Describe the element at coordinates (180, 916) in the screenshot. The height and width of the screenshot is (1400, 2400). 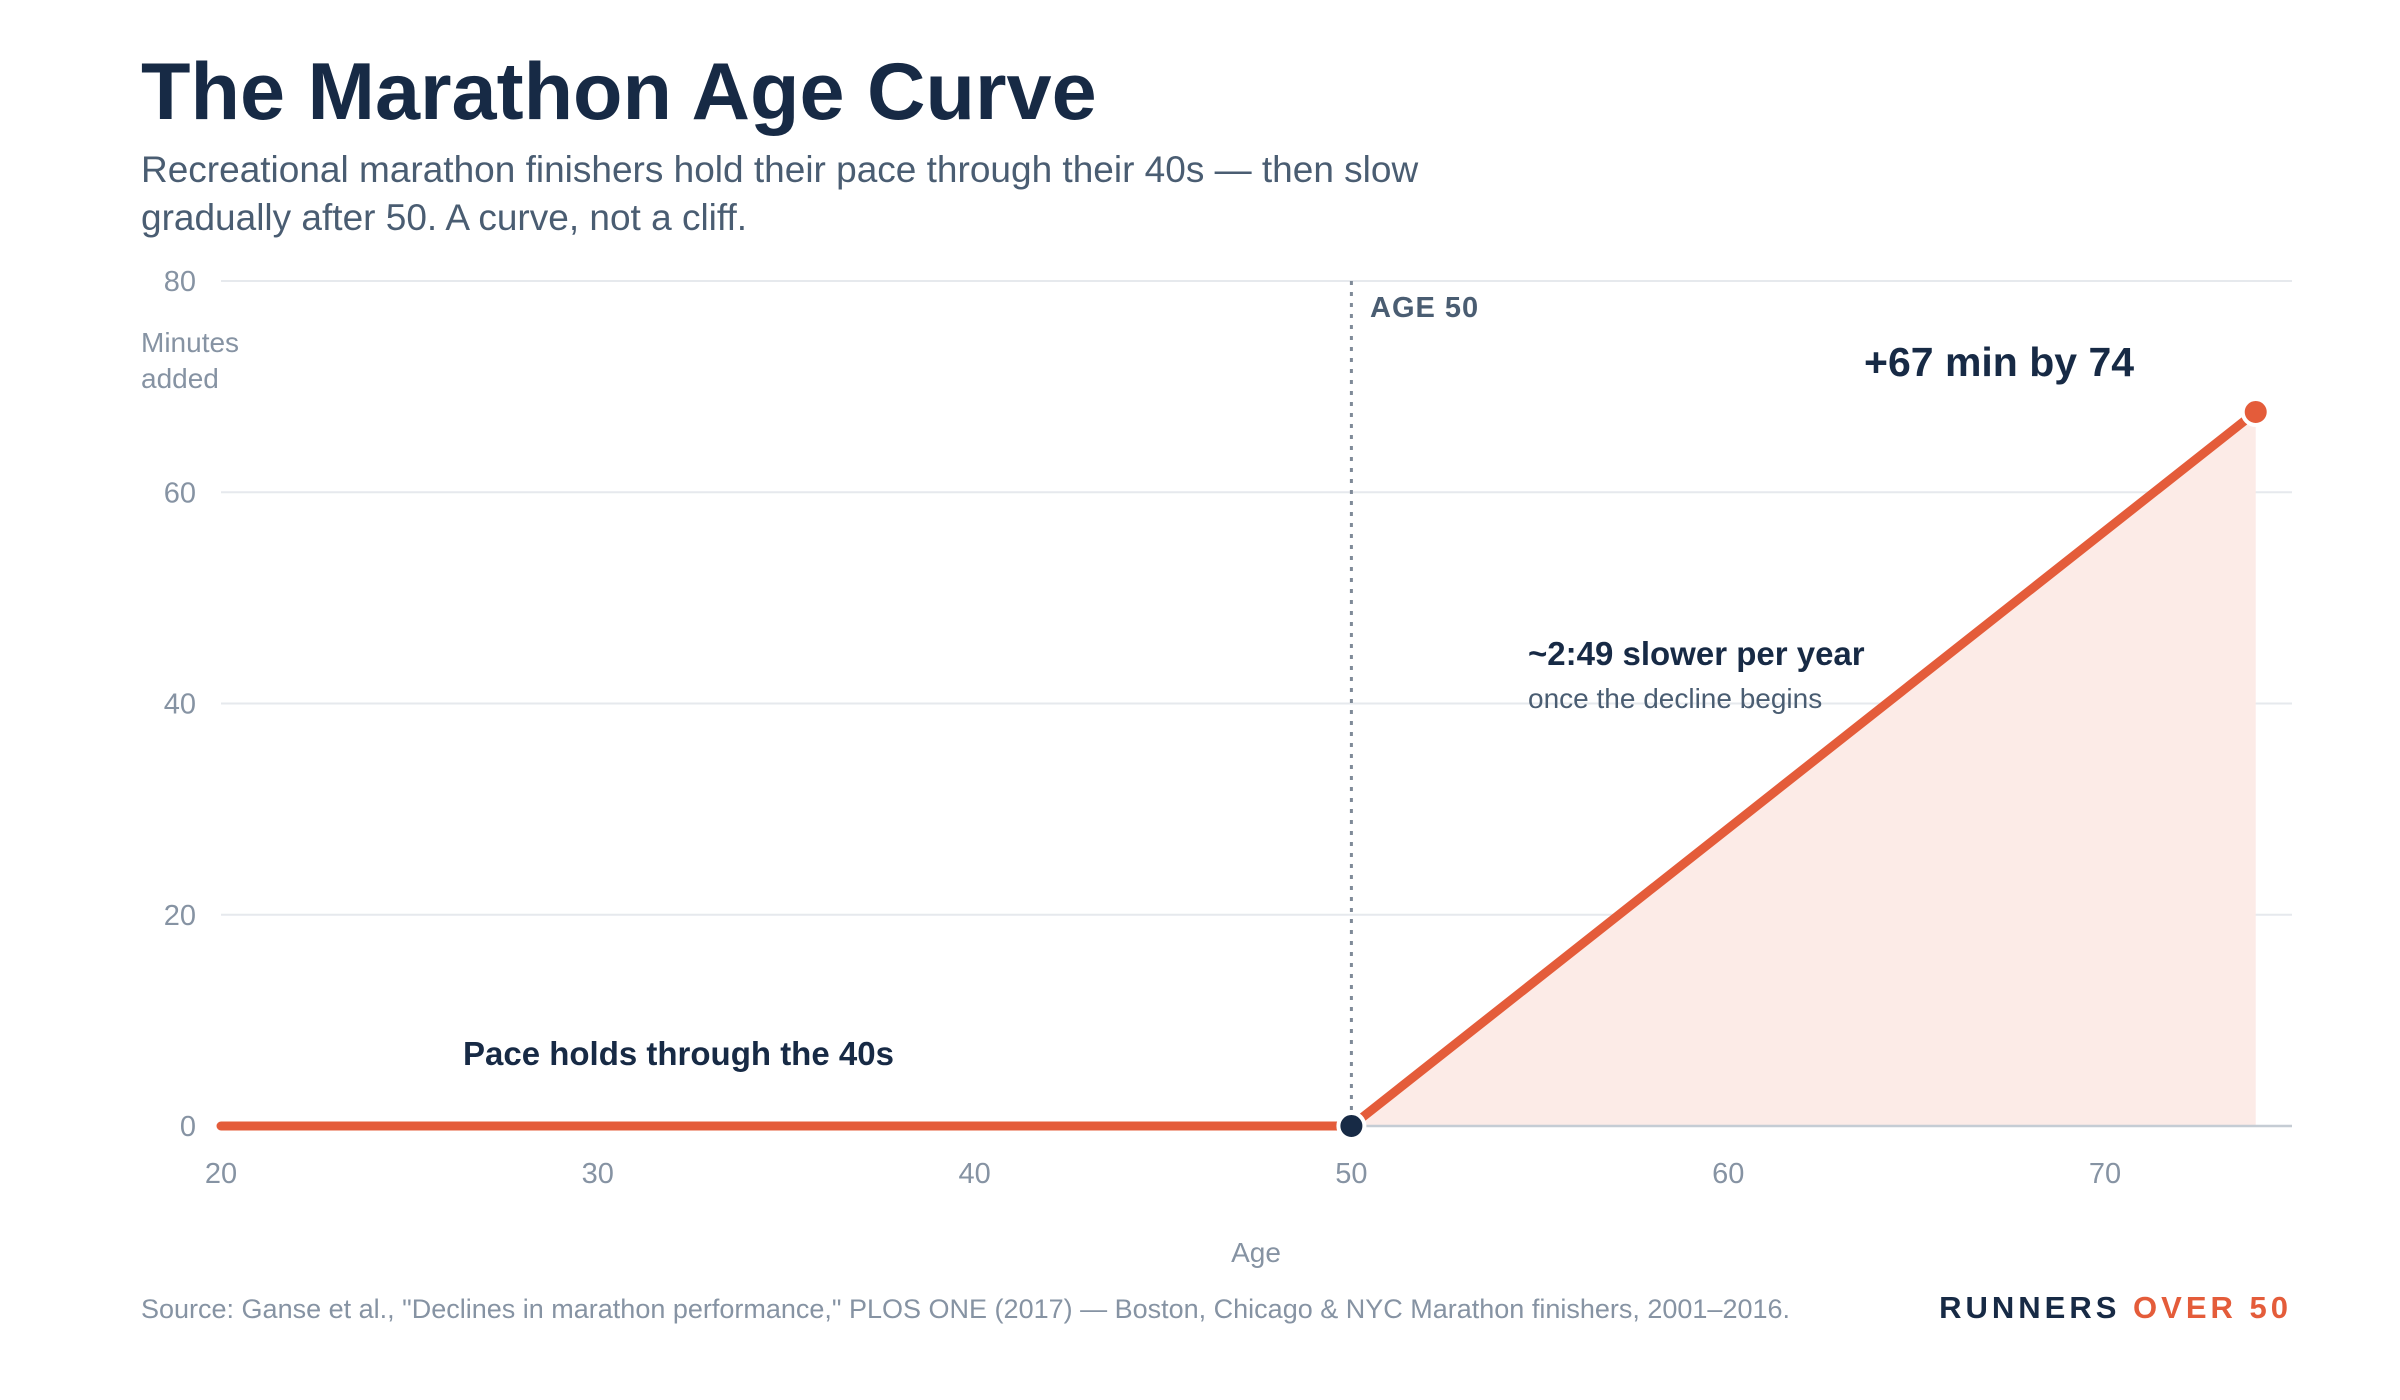
I see `y-tick-label-20: 20` at that location.